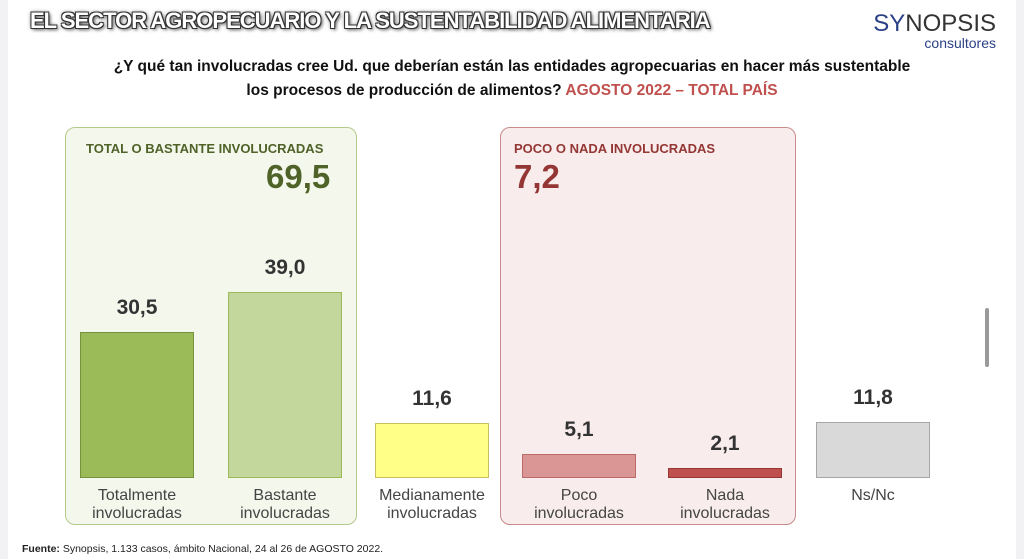 The image size is (1024, 559). What do you see at coordinates (579, 504) in the screenshot?
I see `category-label: Poco involucradas` at bounding box center [579, 504].